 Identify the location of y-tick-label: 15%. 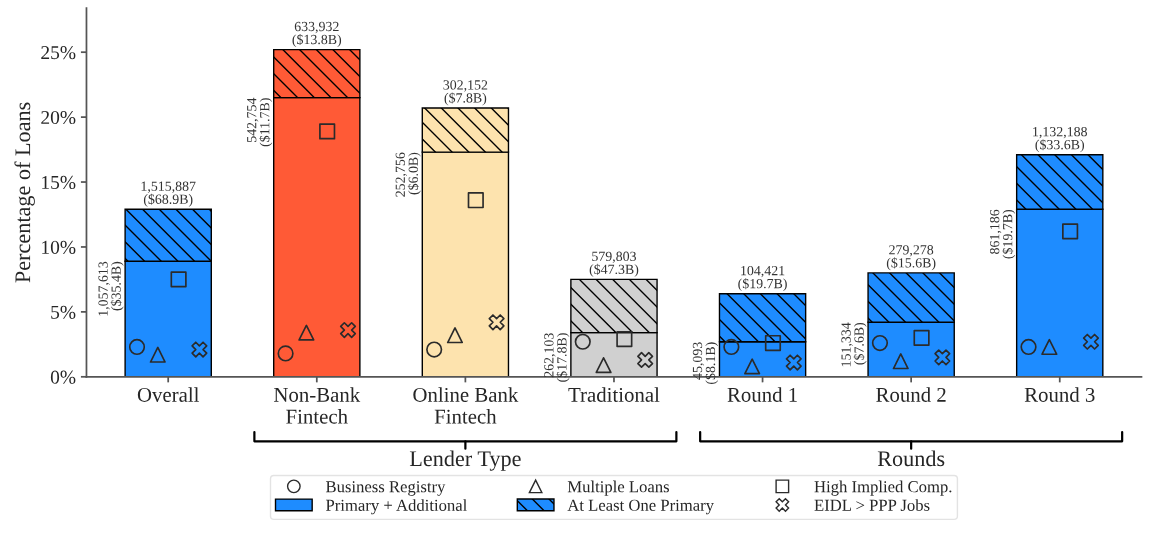
(59, 182).